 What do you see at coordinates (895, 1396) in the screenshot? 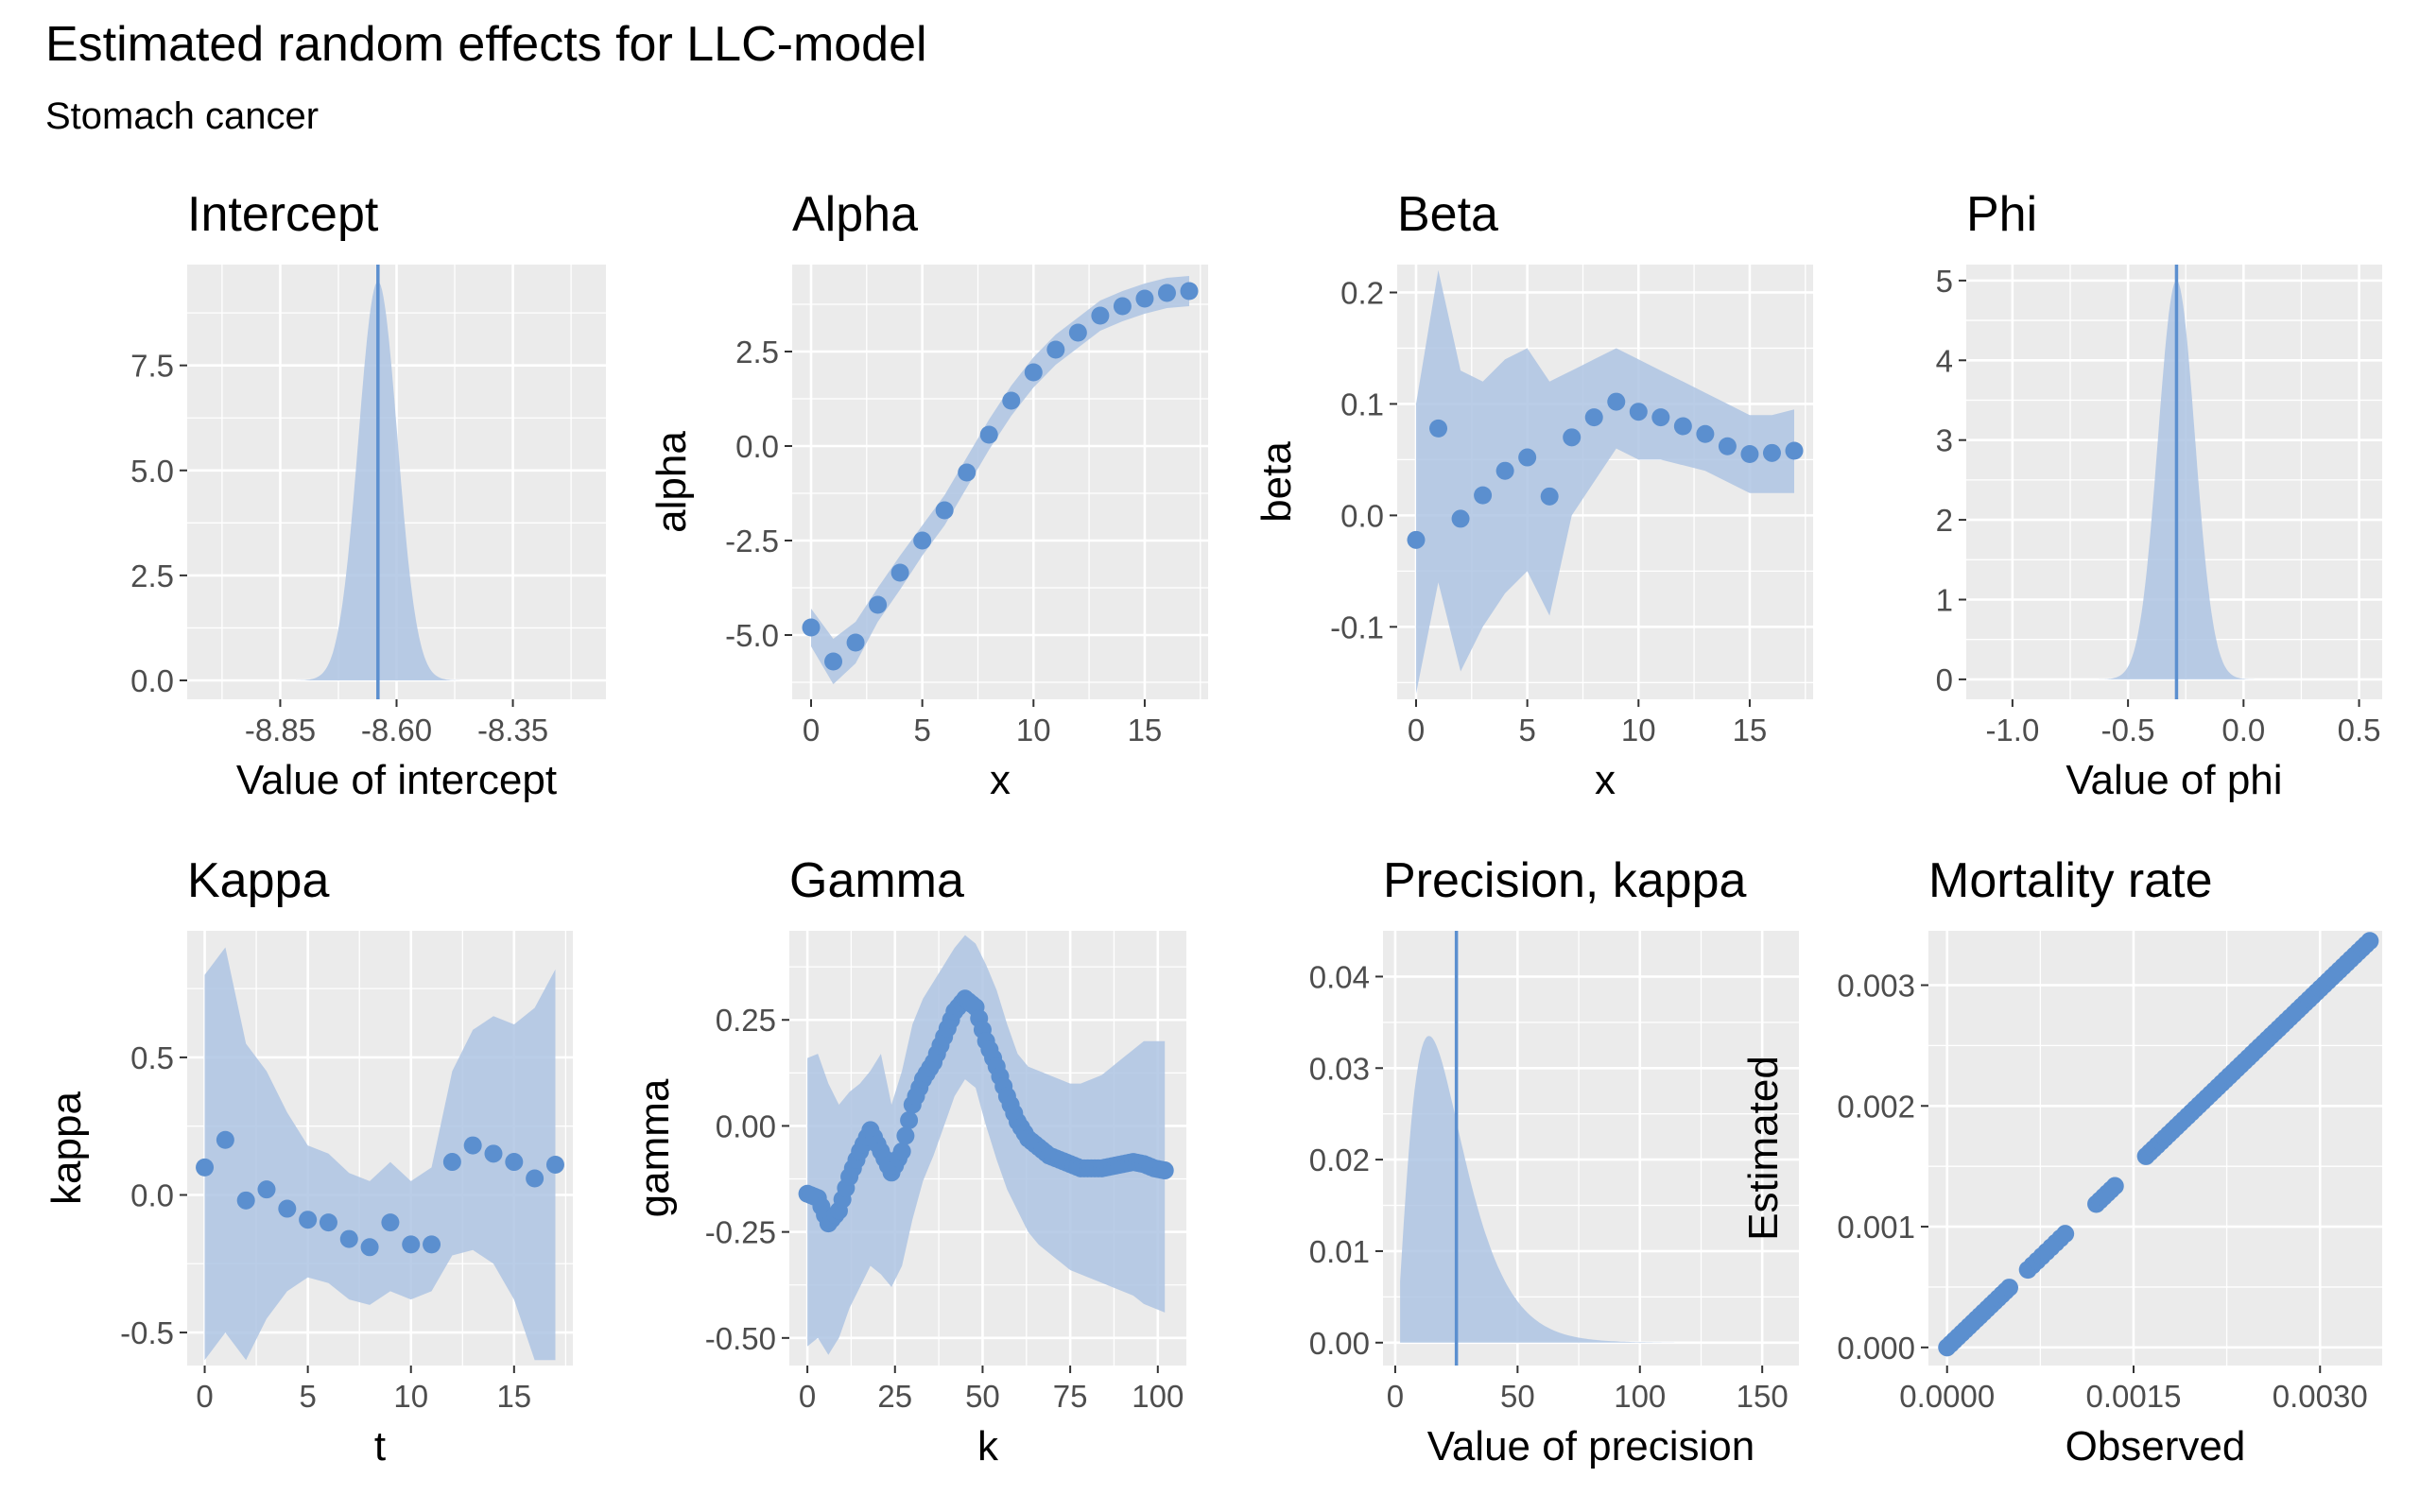
I see `x-tick-label: 25` at bounding box center [895, 1396].